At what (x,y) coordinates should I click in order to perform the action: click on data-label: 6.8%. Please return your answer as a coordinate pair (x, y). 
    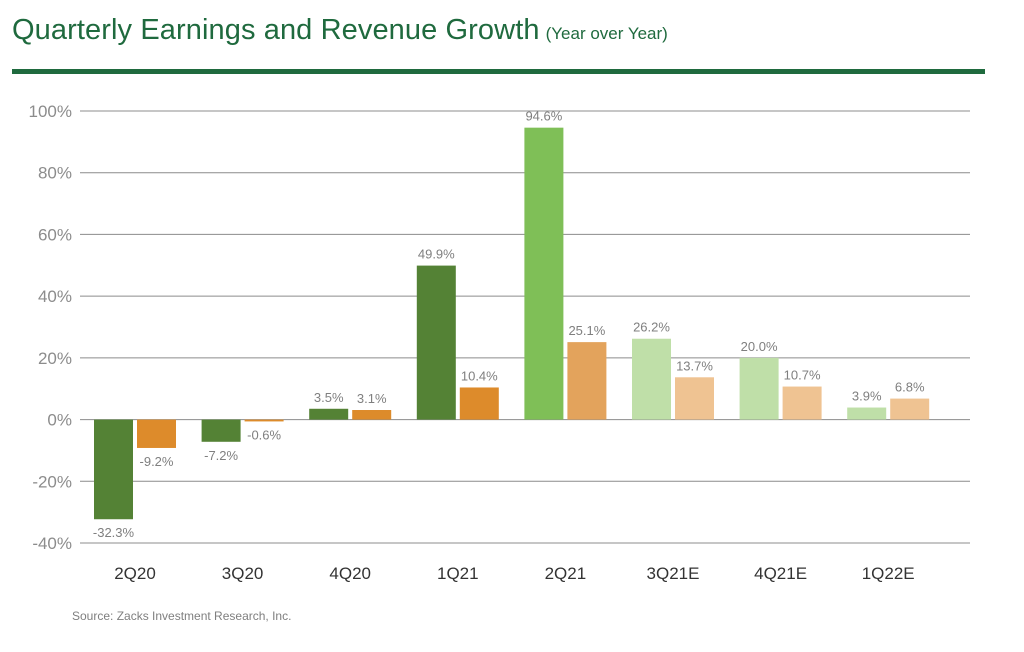
    Looking at the image, I should click on (910, 387).